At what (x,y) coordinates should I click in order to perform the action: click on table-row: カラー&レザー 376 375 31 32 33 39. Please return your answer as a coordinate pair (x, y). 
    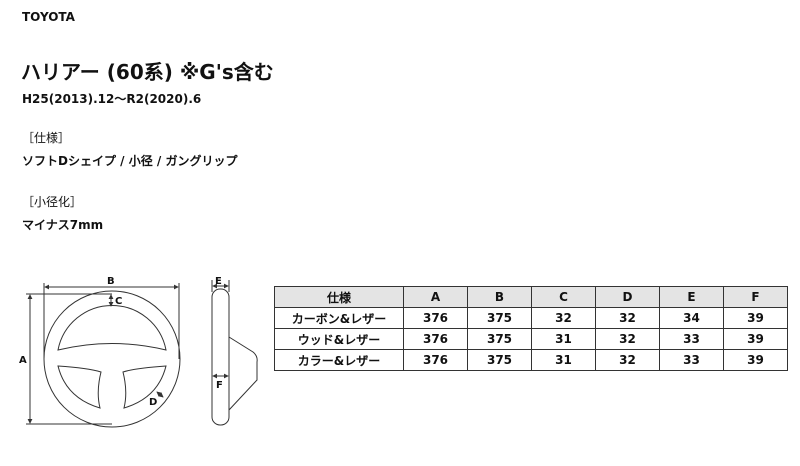
    Looking at the image, I should click on (531, 360).